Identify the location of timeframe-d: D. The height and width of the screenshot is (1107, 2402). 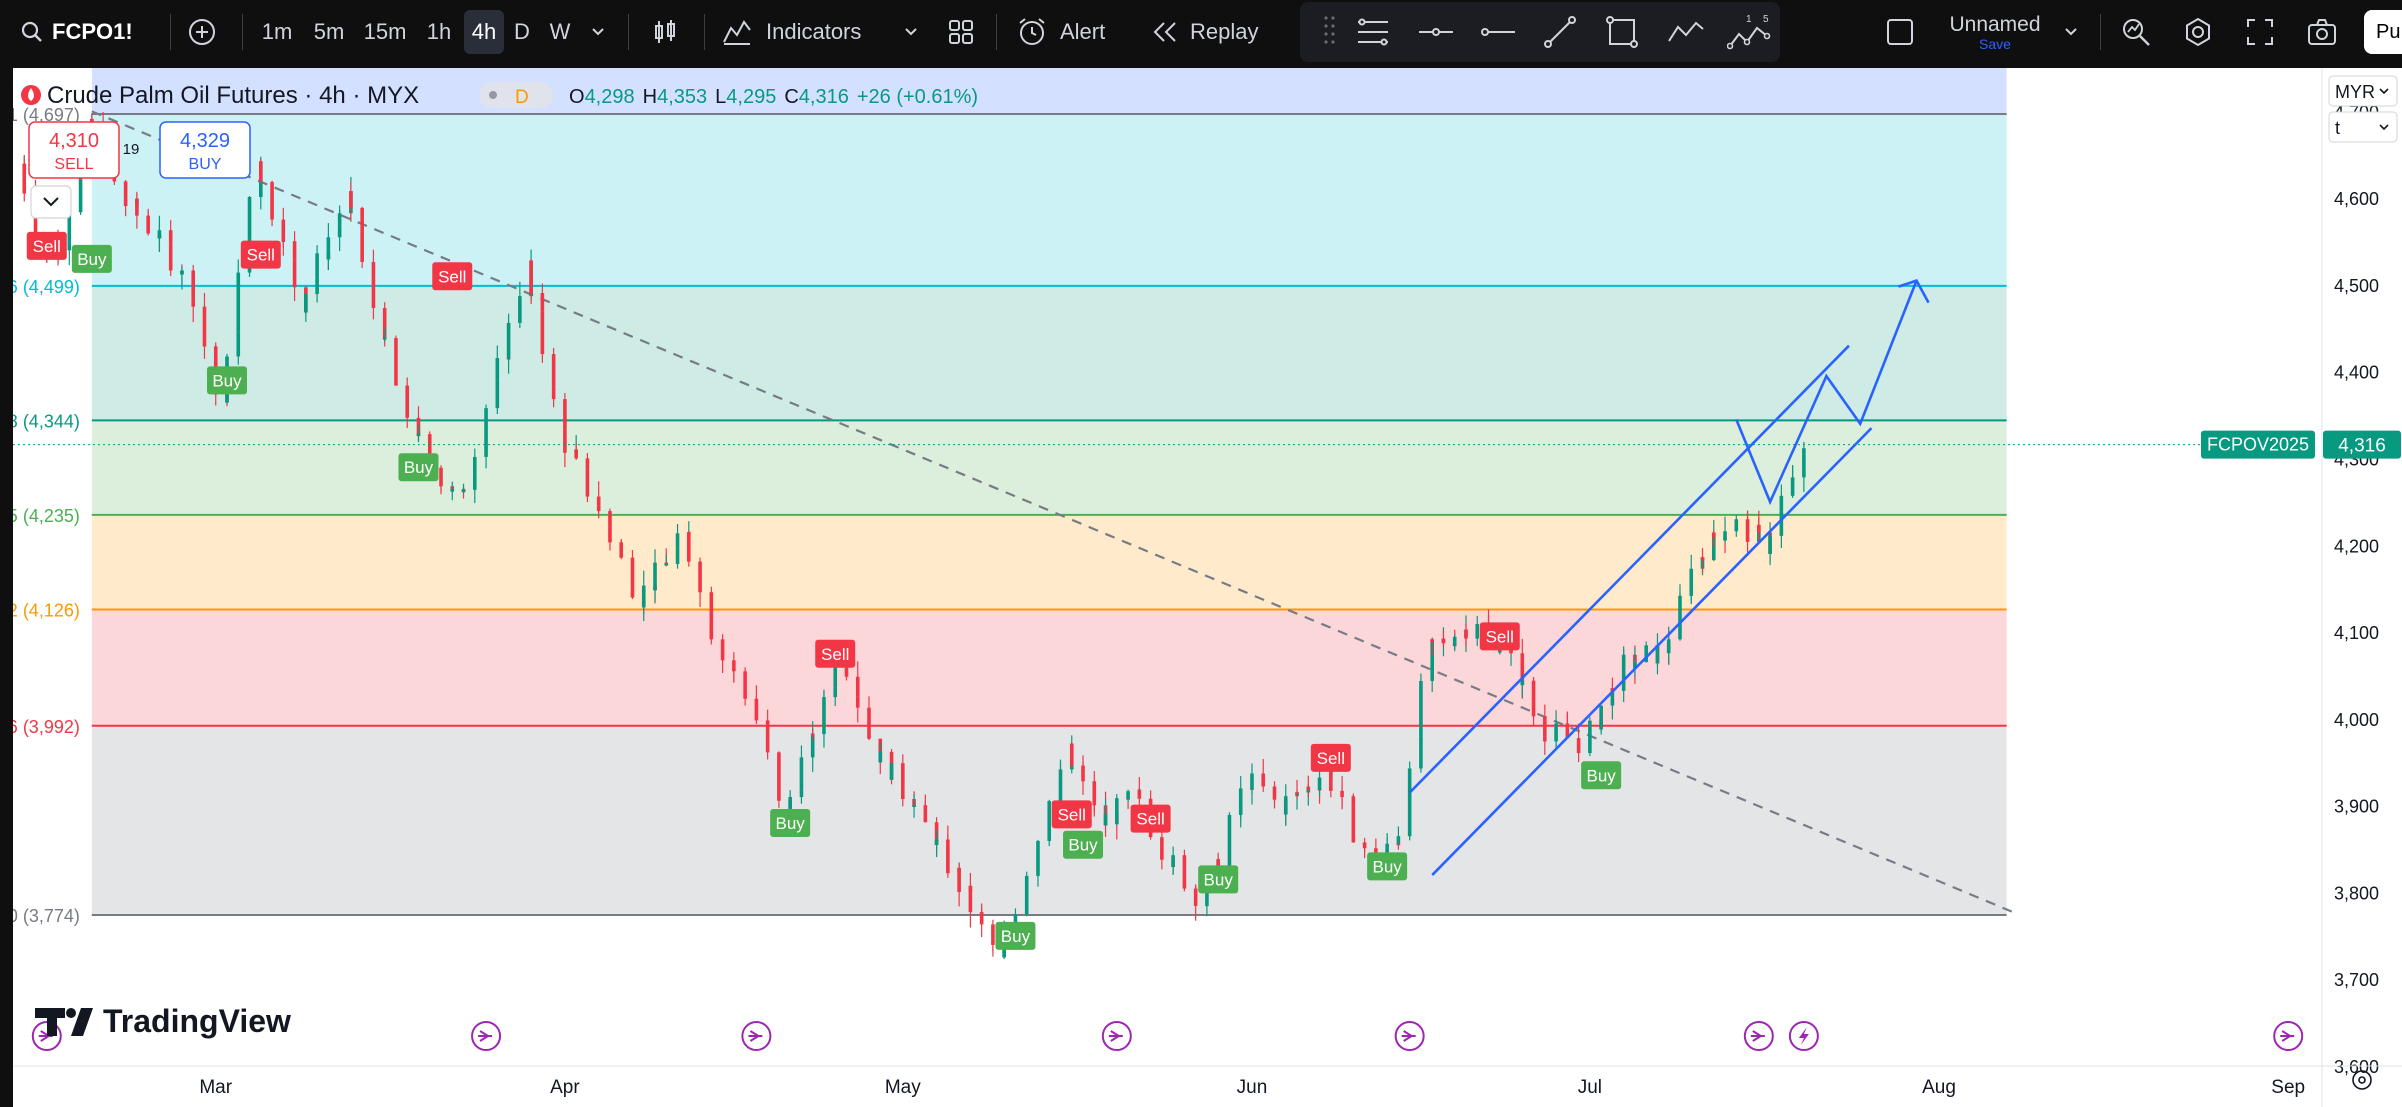
(522, 31).